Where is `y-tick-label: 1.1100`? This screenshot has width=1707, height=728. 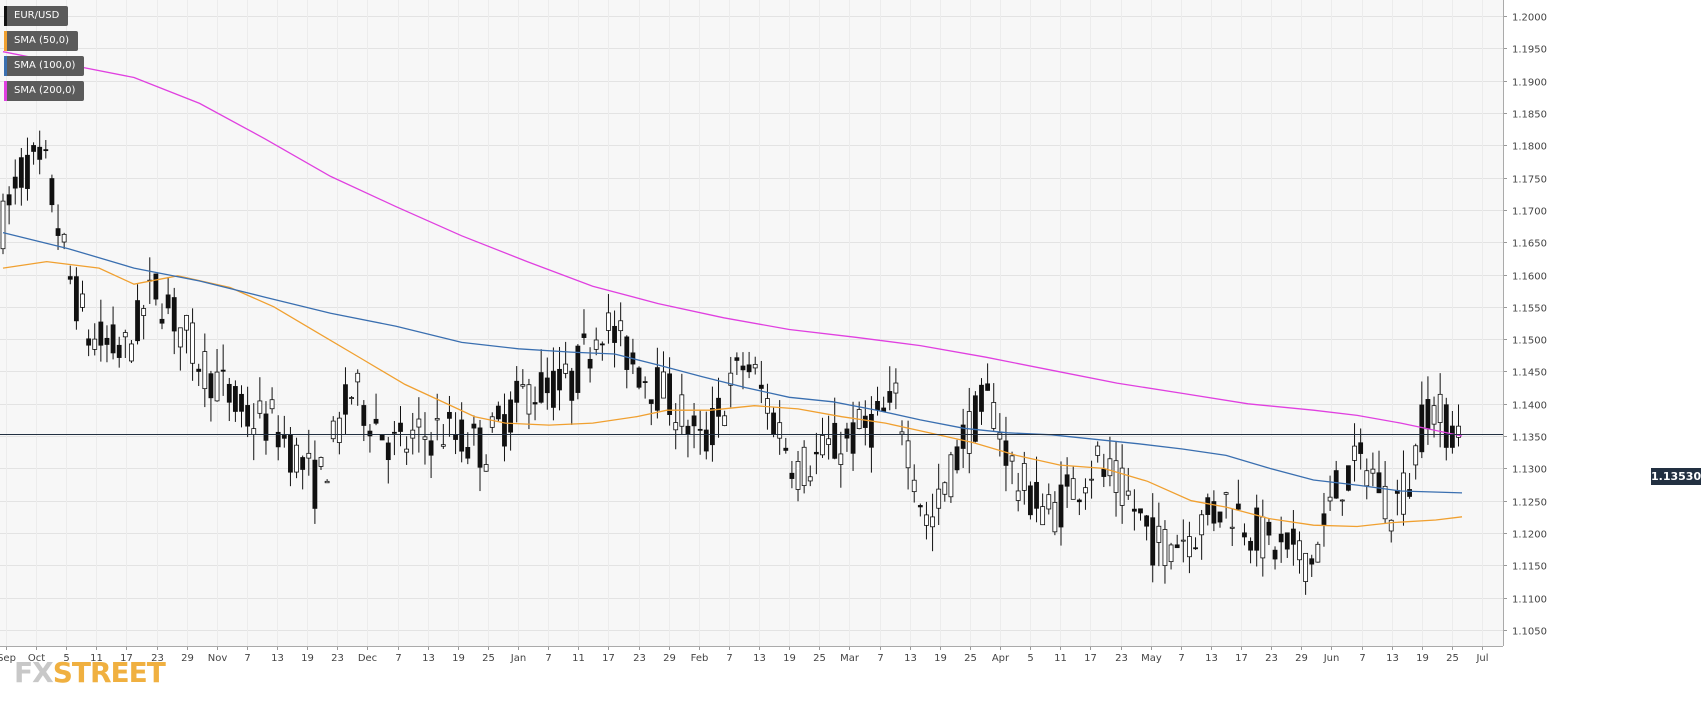 y-tick-label: 1.1100 is located at coordinates (1529, 600).